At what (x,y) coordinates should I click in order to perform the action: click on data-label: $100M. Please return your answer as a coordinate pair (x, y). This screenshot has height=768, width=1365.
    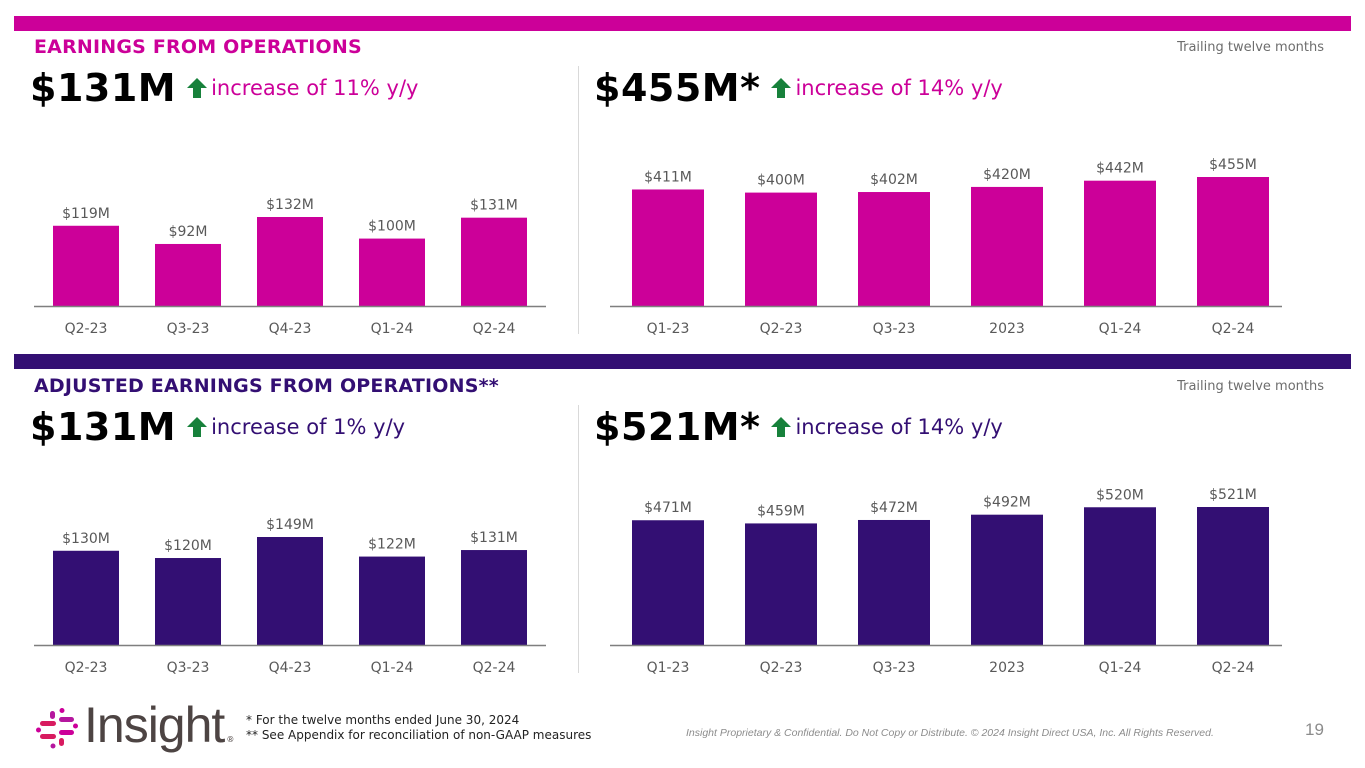
    Looking at the image, I should click on (392, 227).